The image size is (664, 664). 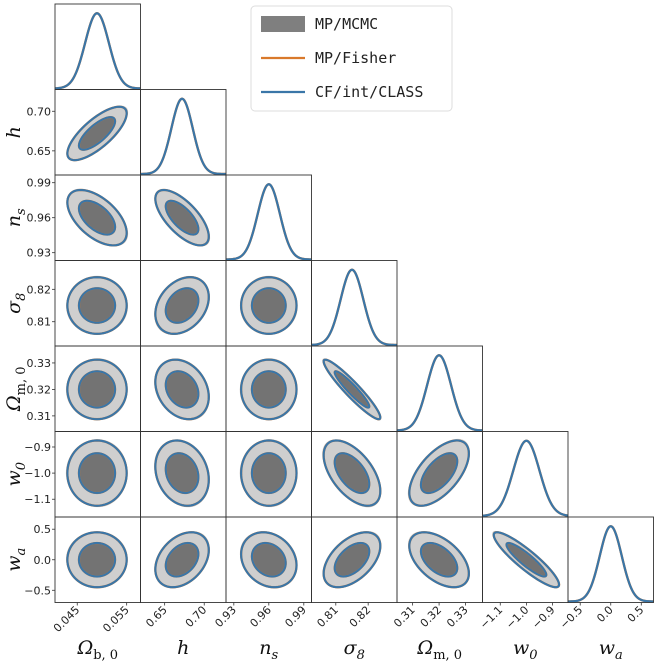 I want to click on x-axis-label-n_s: ns, so click(x=268, y=650).